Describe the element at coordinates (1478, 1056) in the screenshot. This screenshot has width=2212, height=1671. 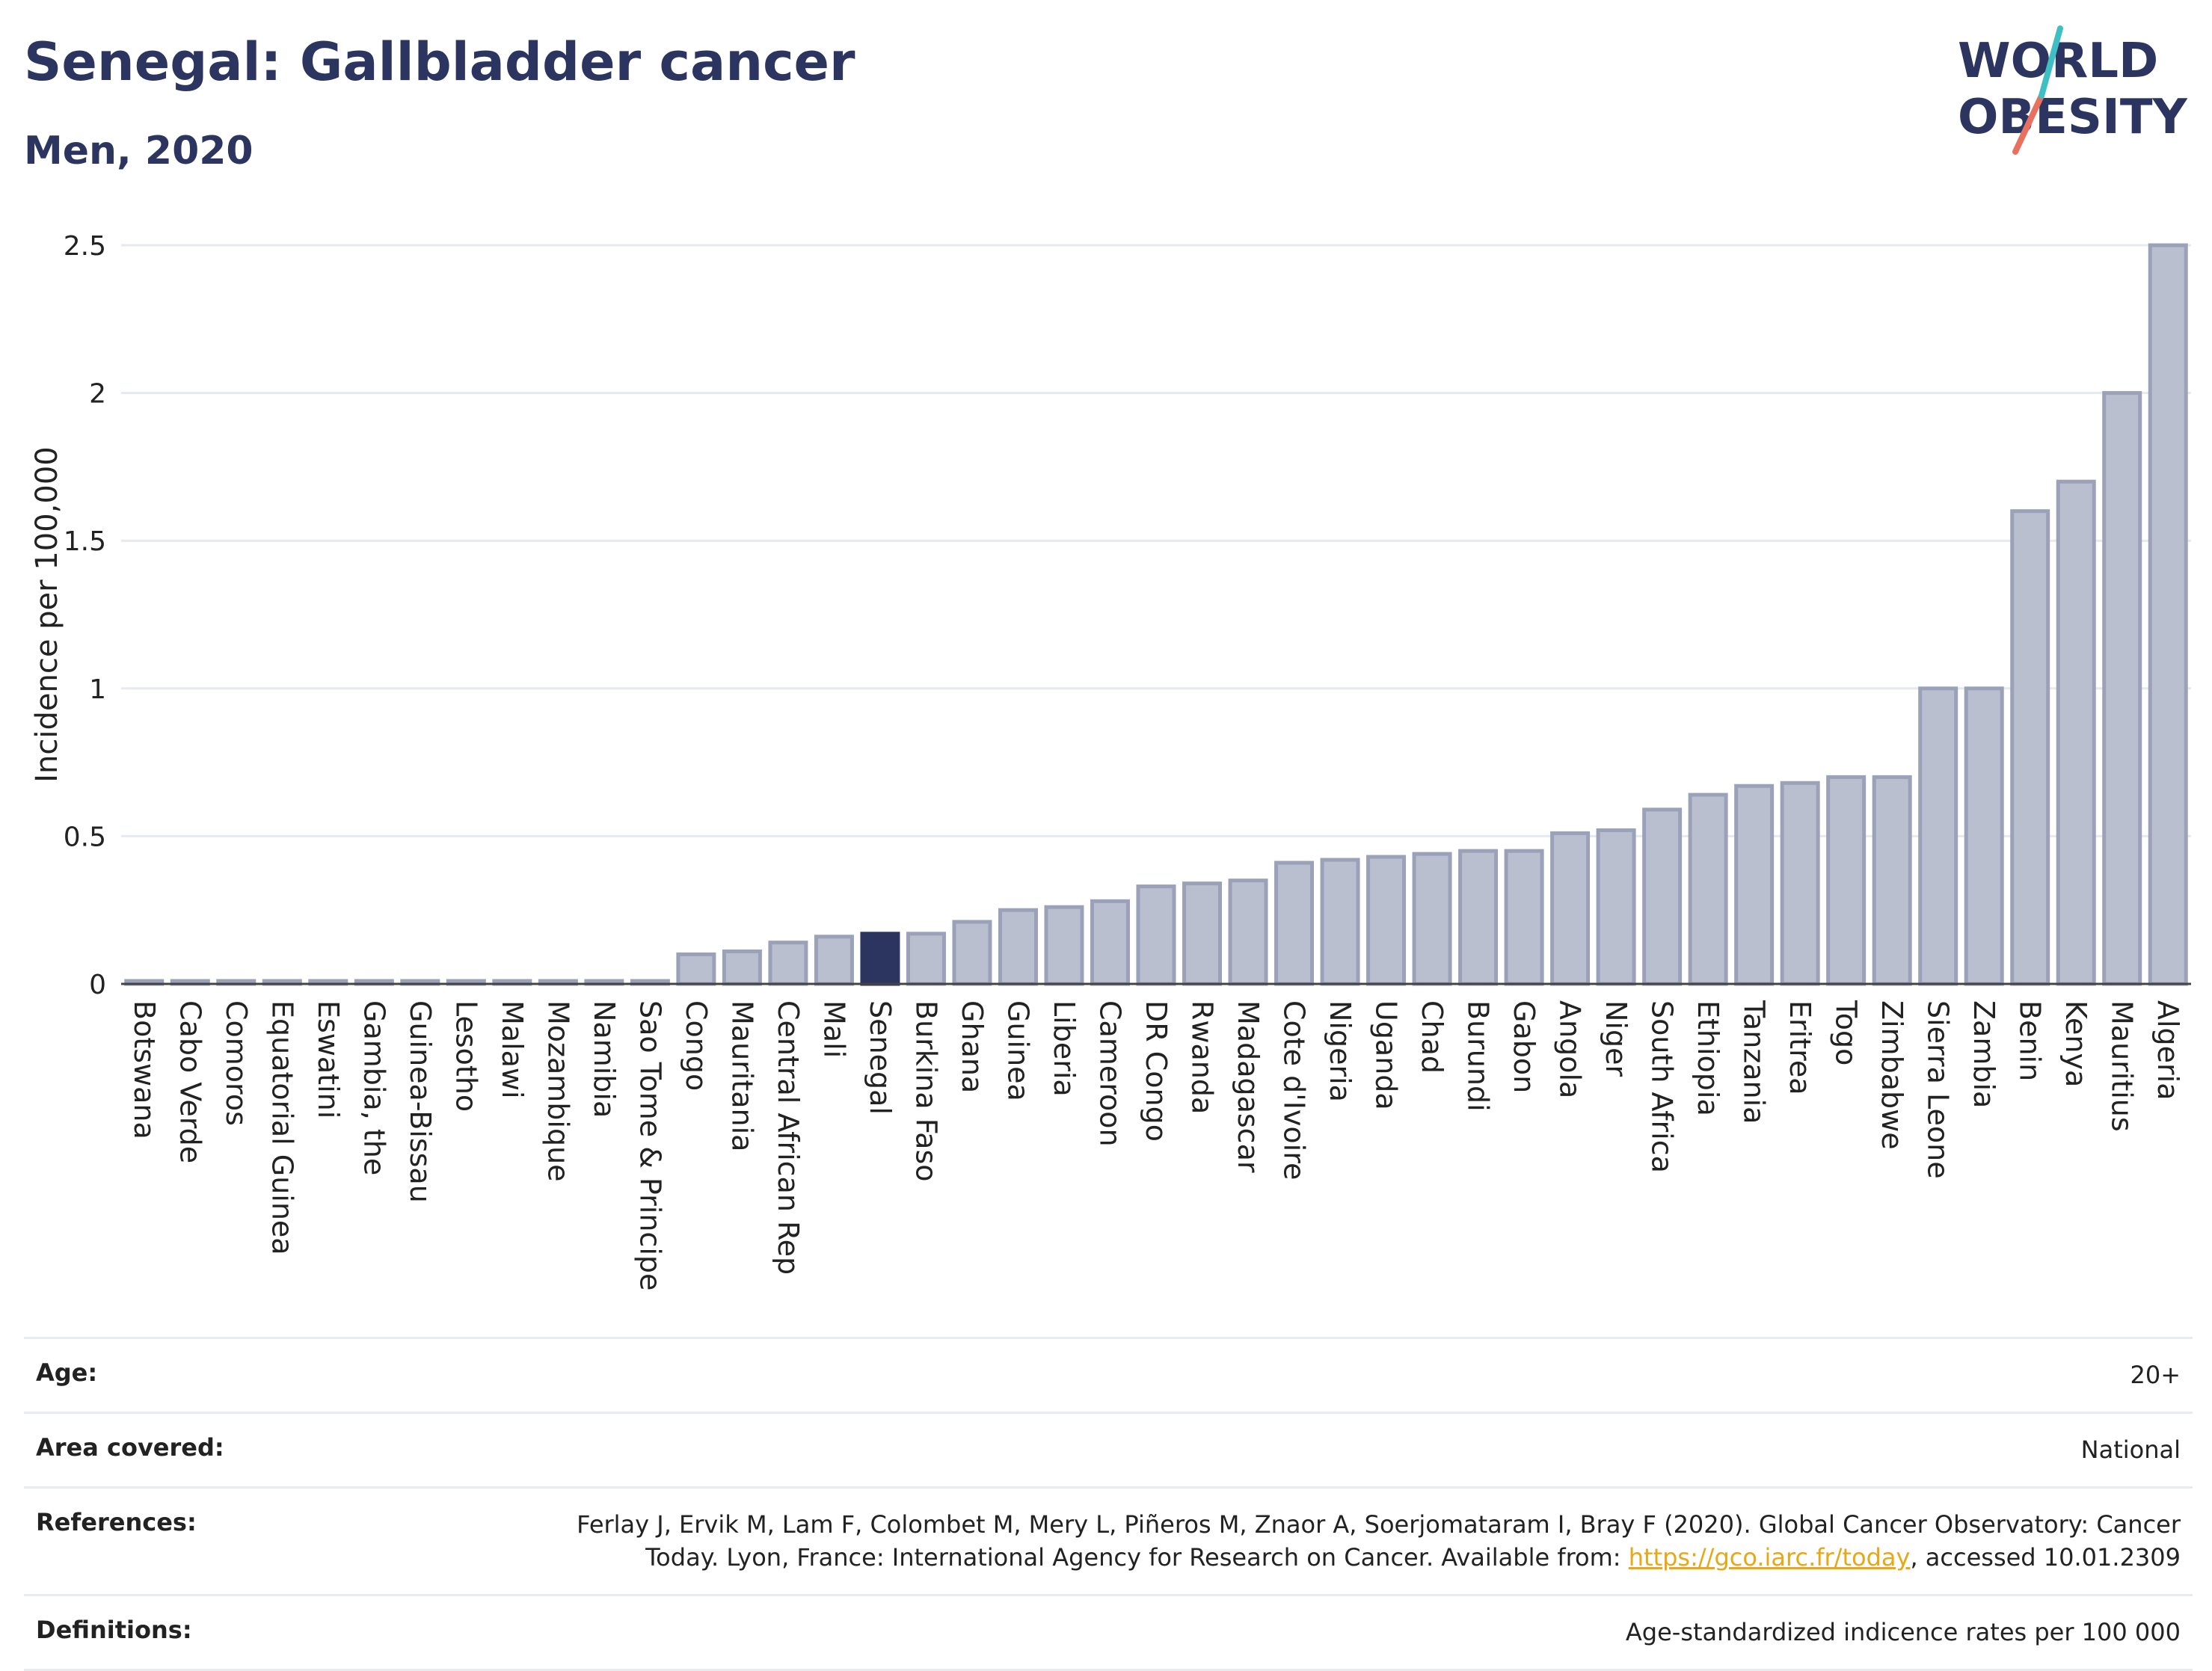
I see `x-tick-label: Burundi` at that location.